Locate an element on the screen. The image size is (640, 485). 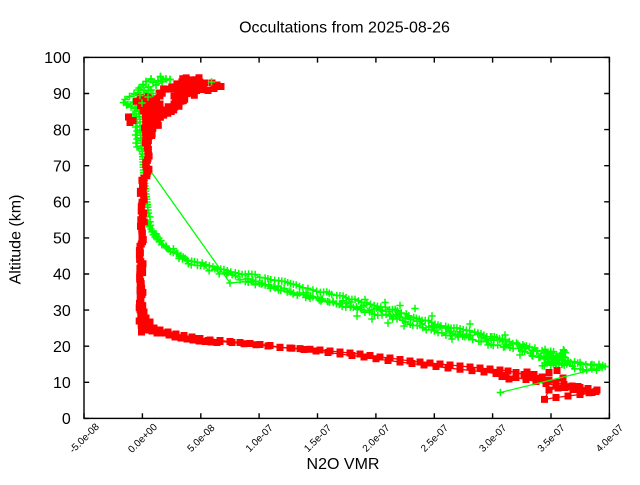
svg-text: Occultations from 2025-08-26 is located at coordinates (344, 28).